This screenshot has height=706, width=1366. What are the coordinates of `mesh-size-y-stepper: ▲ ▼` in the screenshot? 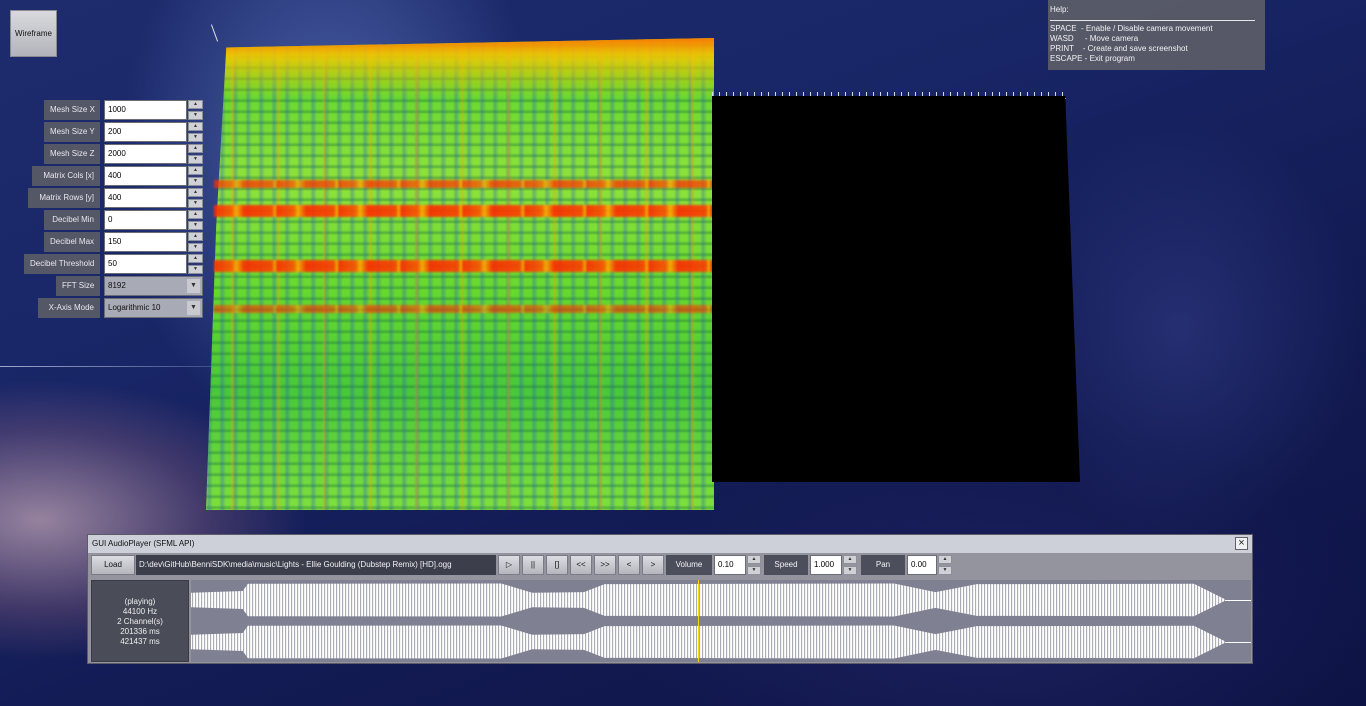 It's located at (195, 132).